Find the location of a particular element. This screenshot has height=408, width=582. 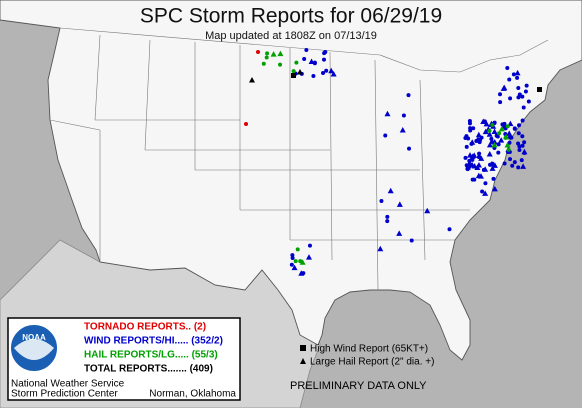

noaa-logo-text: NOAA is located at coordinates (34, 337).